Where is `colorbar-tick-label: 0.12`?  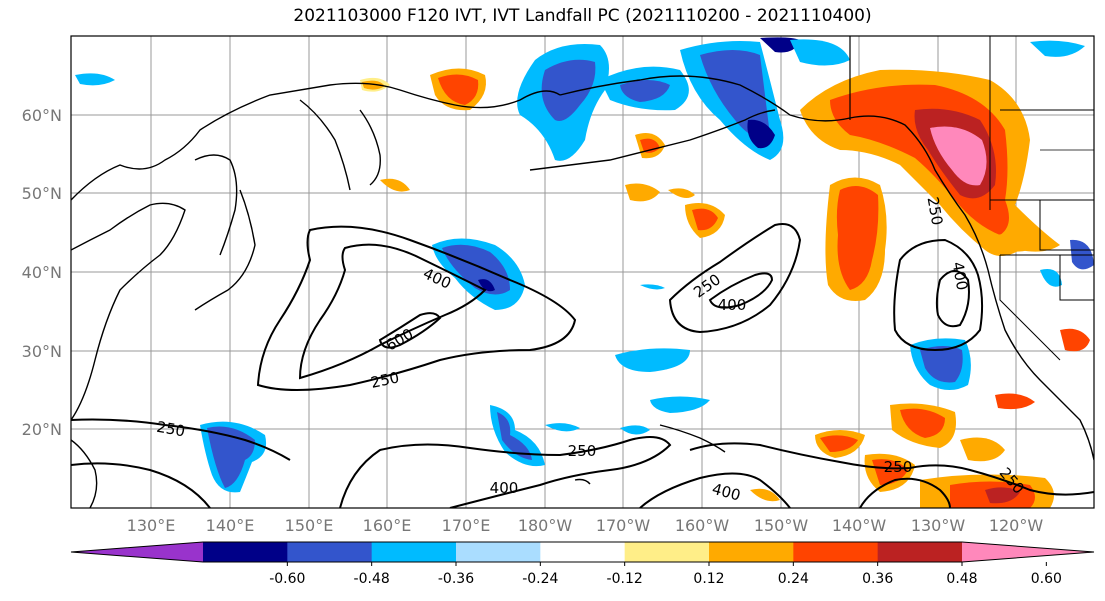 colorbar-tick-label: 0.12 is located at coordinates (708, 579).